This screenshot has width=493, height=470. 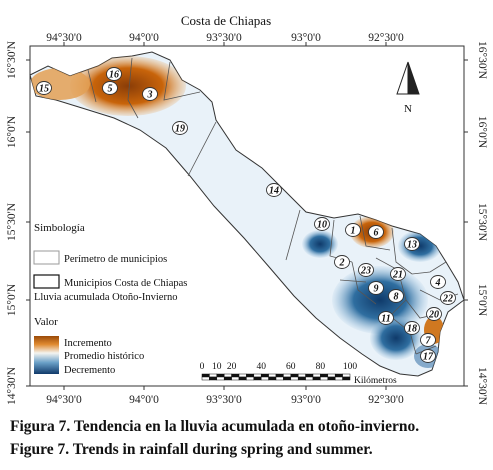 I want to click on legend-title: Simbología, so click(x=59, y=228).